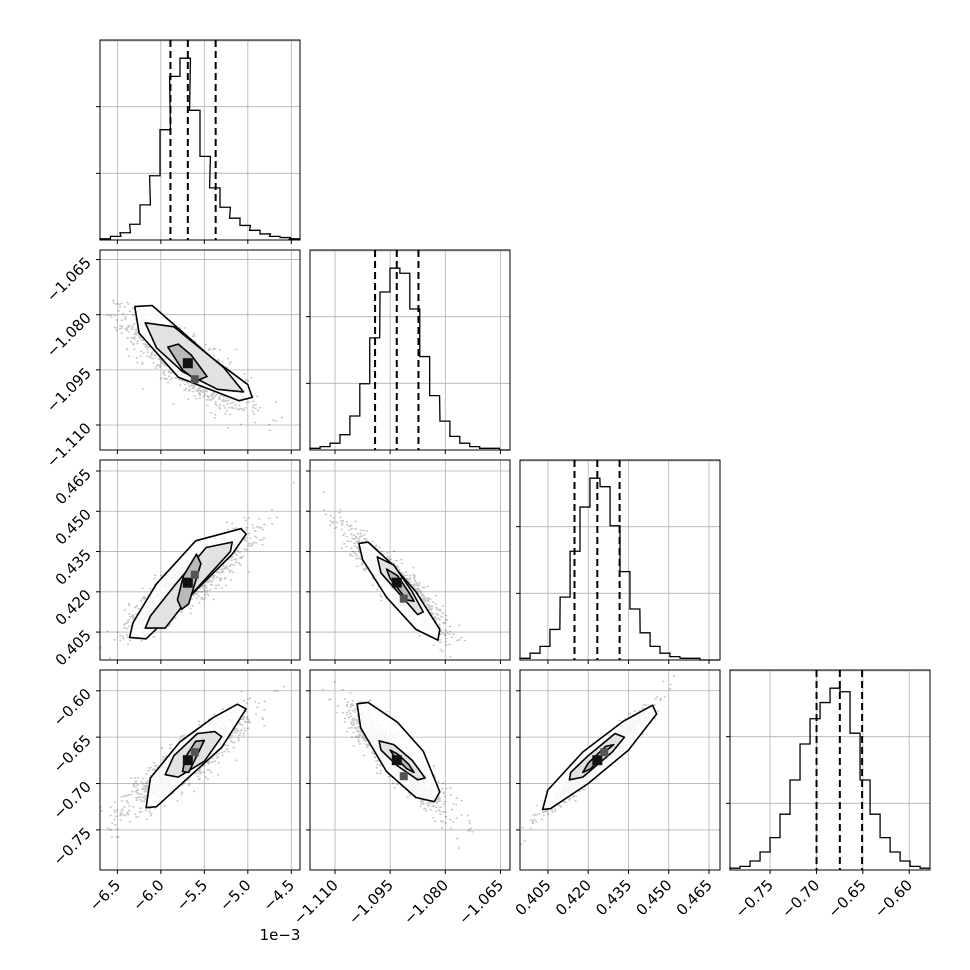 Image resolution: width=970 pixels, height=970 pixels. What do you see at coordinates (148, 895) in the screenshot?
I see `x-tick-label: −6.0` at bounding box center [148, 895].